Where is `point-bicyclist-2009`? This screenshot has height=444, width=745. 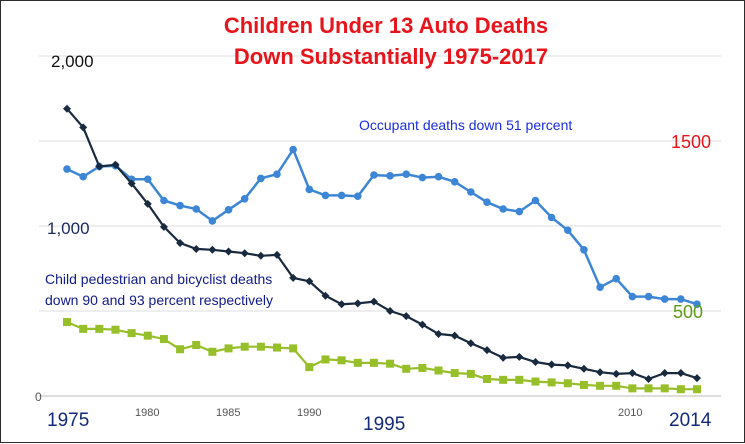 point-bicyclist-2009 is located at coordinates (616, 385).